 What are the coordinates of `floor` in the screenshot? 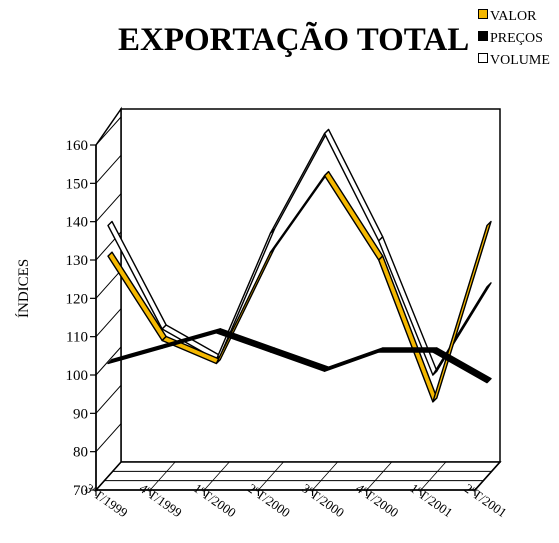 It's located at (298, 476).